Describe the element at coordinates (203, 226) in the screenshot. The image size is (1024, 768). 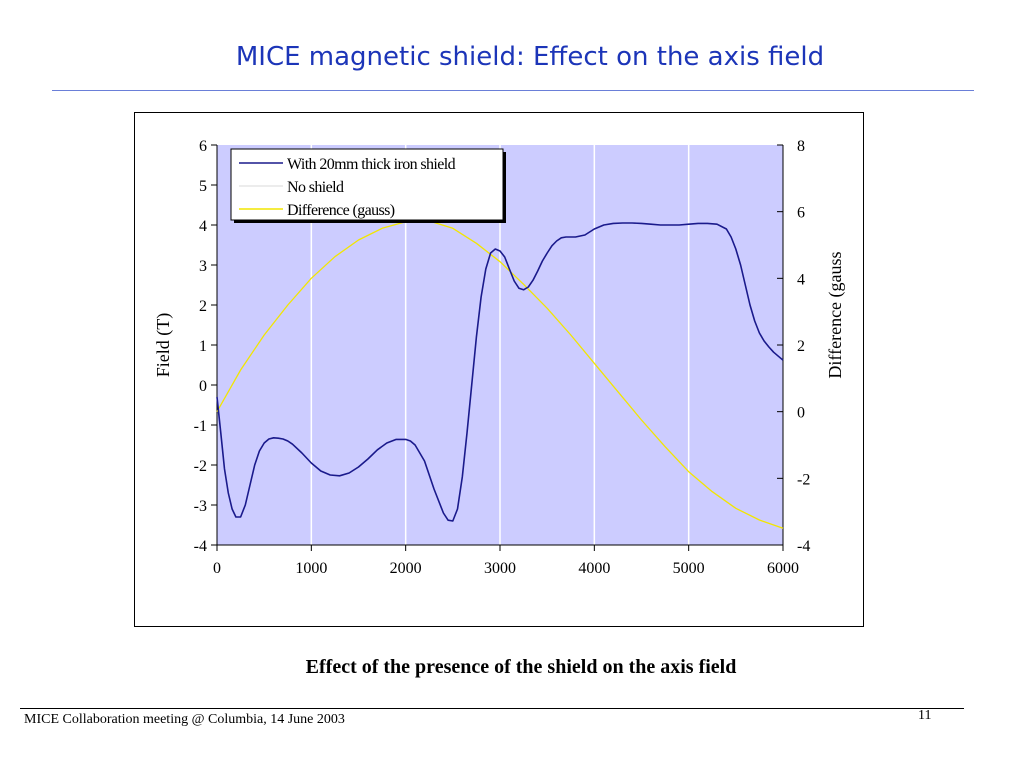
I see `y-tick-label: 4` at that location.